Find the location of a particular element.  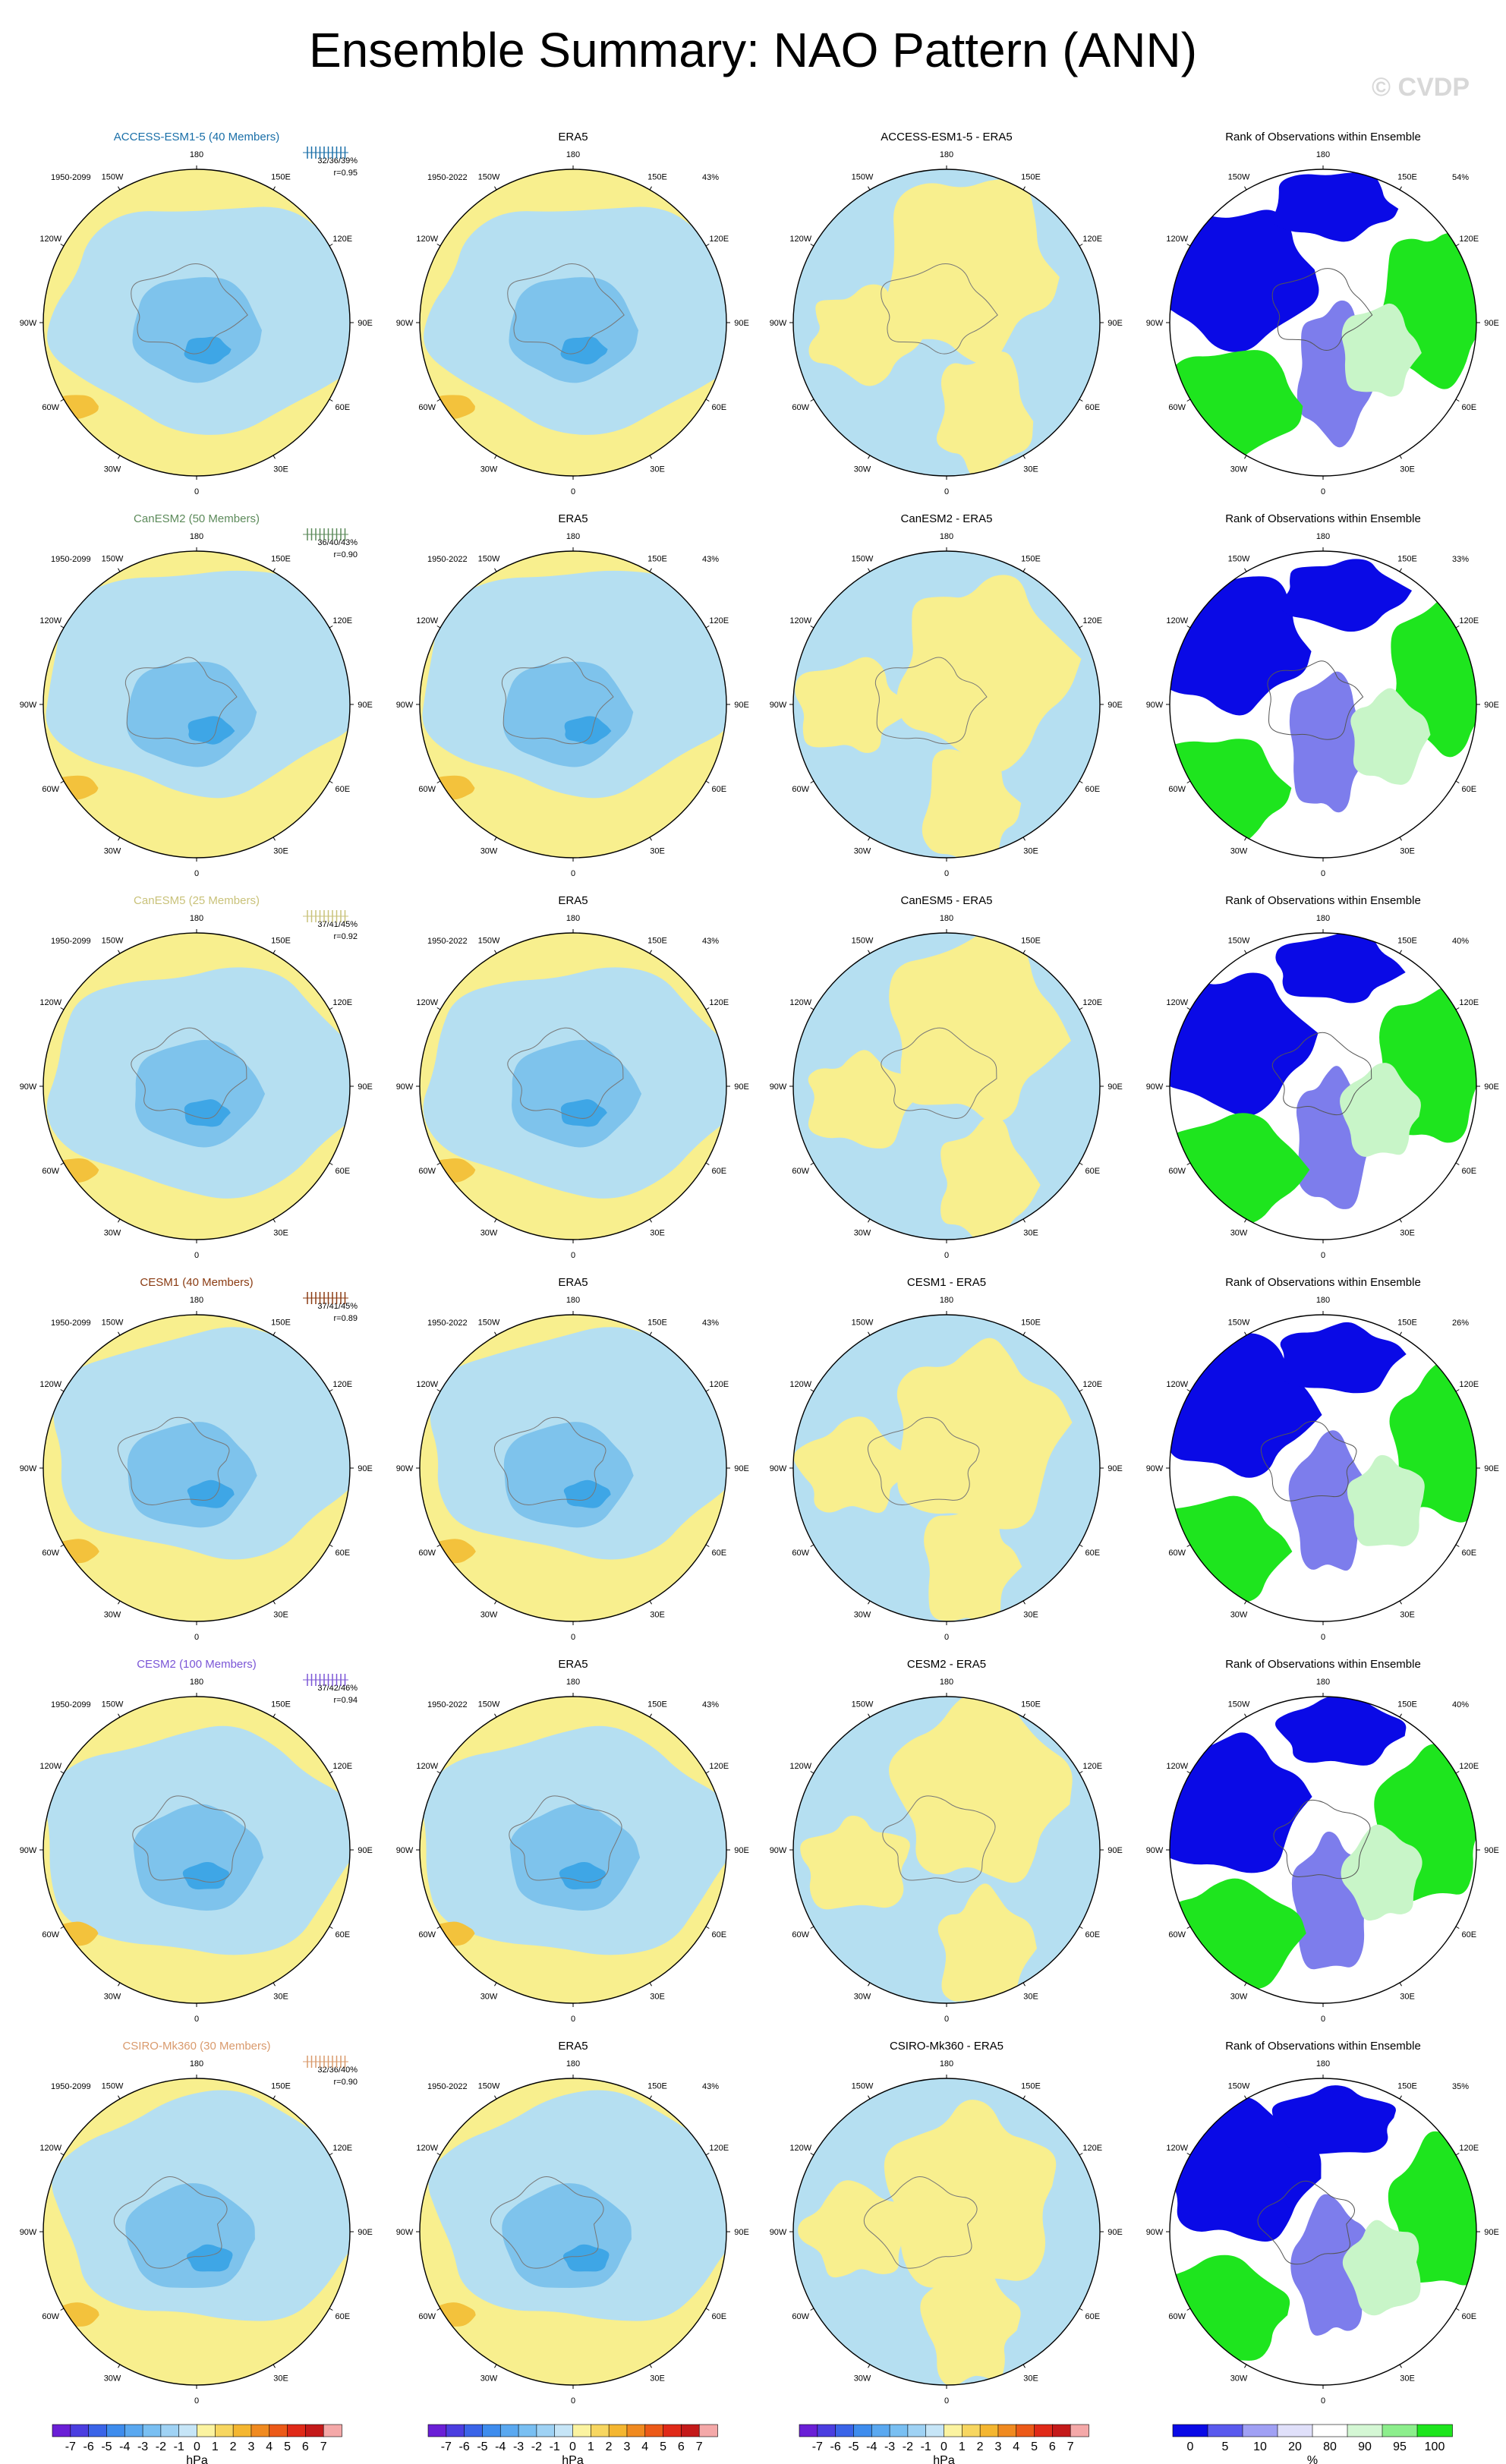

colorbar-tick-label: 80 is located at coordinates (1330, 2447).